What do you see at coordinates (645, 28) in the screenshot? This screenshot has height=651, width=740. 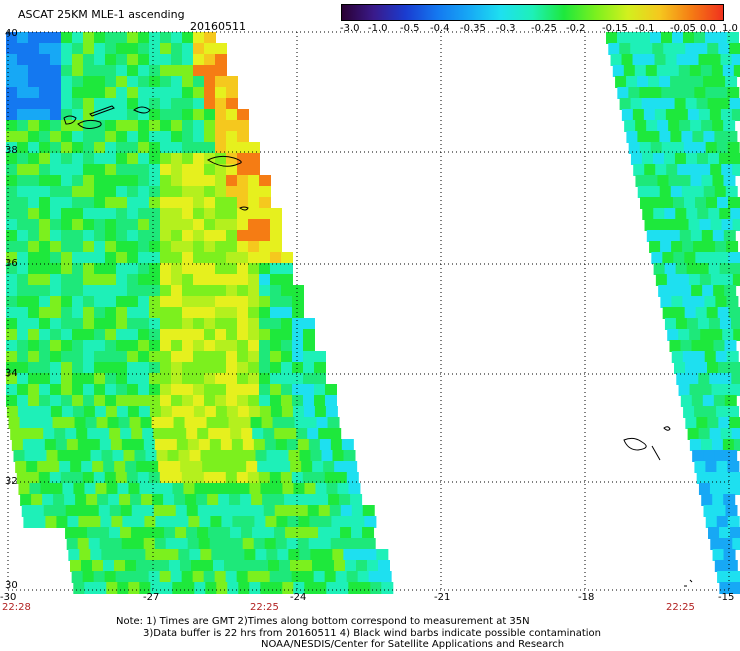 I see `color-scale-label: -0.1` at bounding box center [645, 28].